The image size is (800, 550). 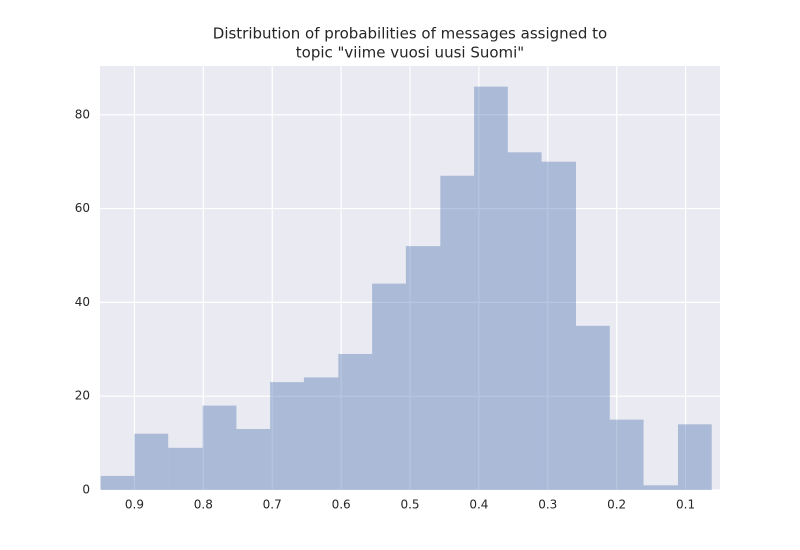 I want to click on x-tick-label: 0.4, so click(x=478, y=505).